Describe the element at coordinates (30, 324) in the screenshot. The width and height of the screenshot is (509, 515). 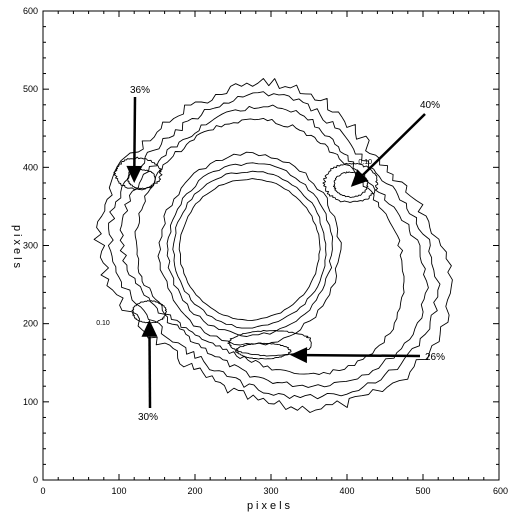
I see `y-tick-label: 200` at that location.